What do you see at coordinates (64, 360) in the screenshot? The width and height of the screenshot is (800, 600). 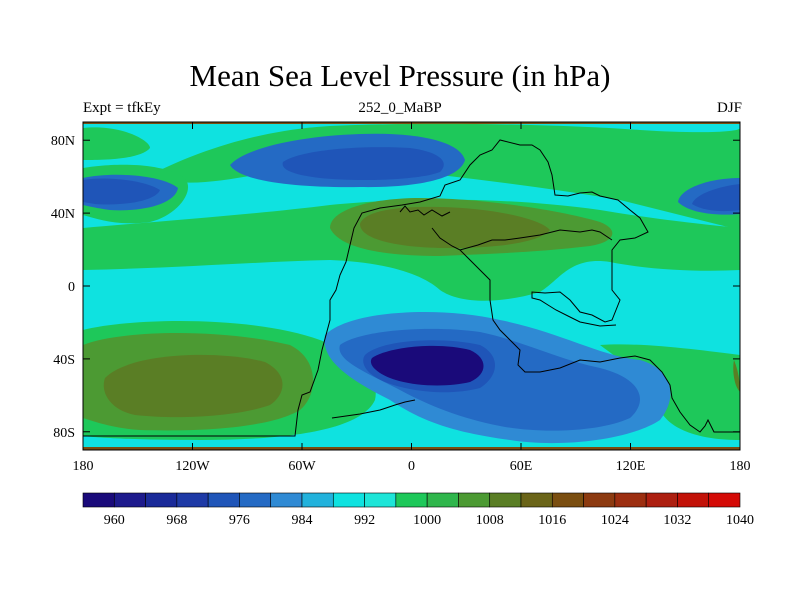 I see `lat-tick-label: 40S` at bounding box center [64, 360].